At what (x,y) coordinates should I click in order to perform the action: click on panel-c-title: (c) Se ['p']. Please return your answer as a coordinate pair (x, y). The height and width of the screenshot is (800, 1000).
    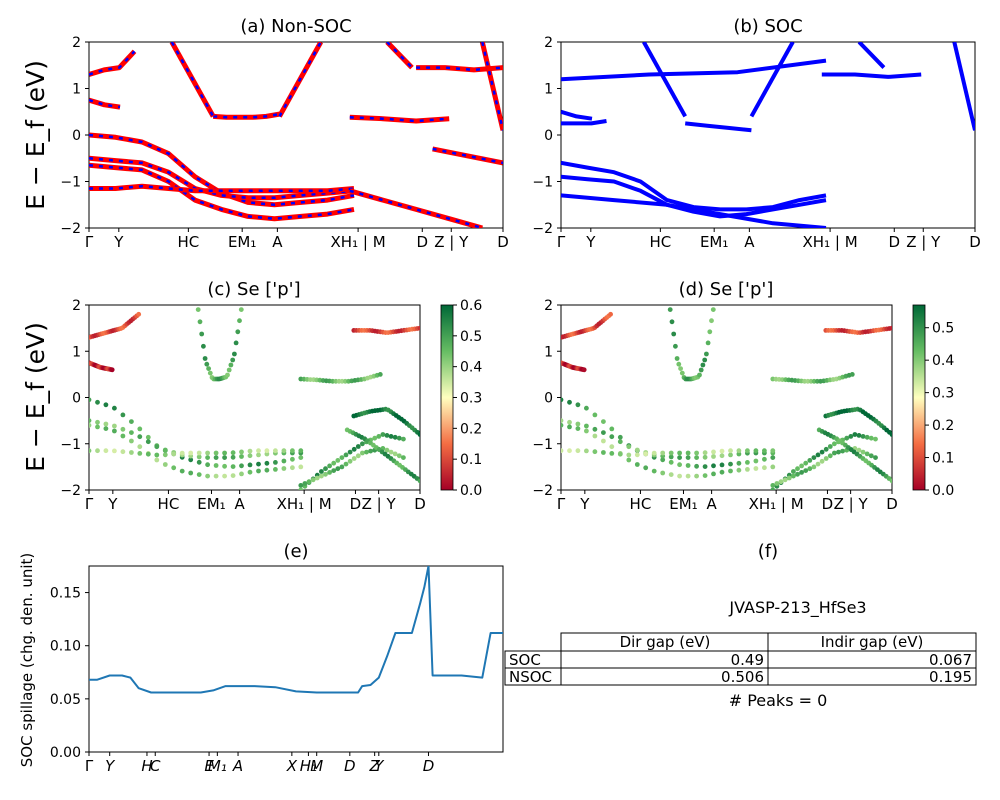
    Looking at the image, I should click on (253, 289).